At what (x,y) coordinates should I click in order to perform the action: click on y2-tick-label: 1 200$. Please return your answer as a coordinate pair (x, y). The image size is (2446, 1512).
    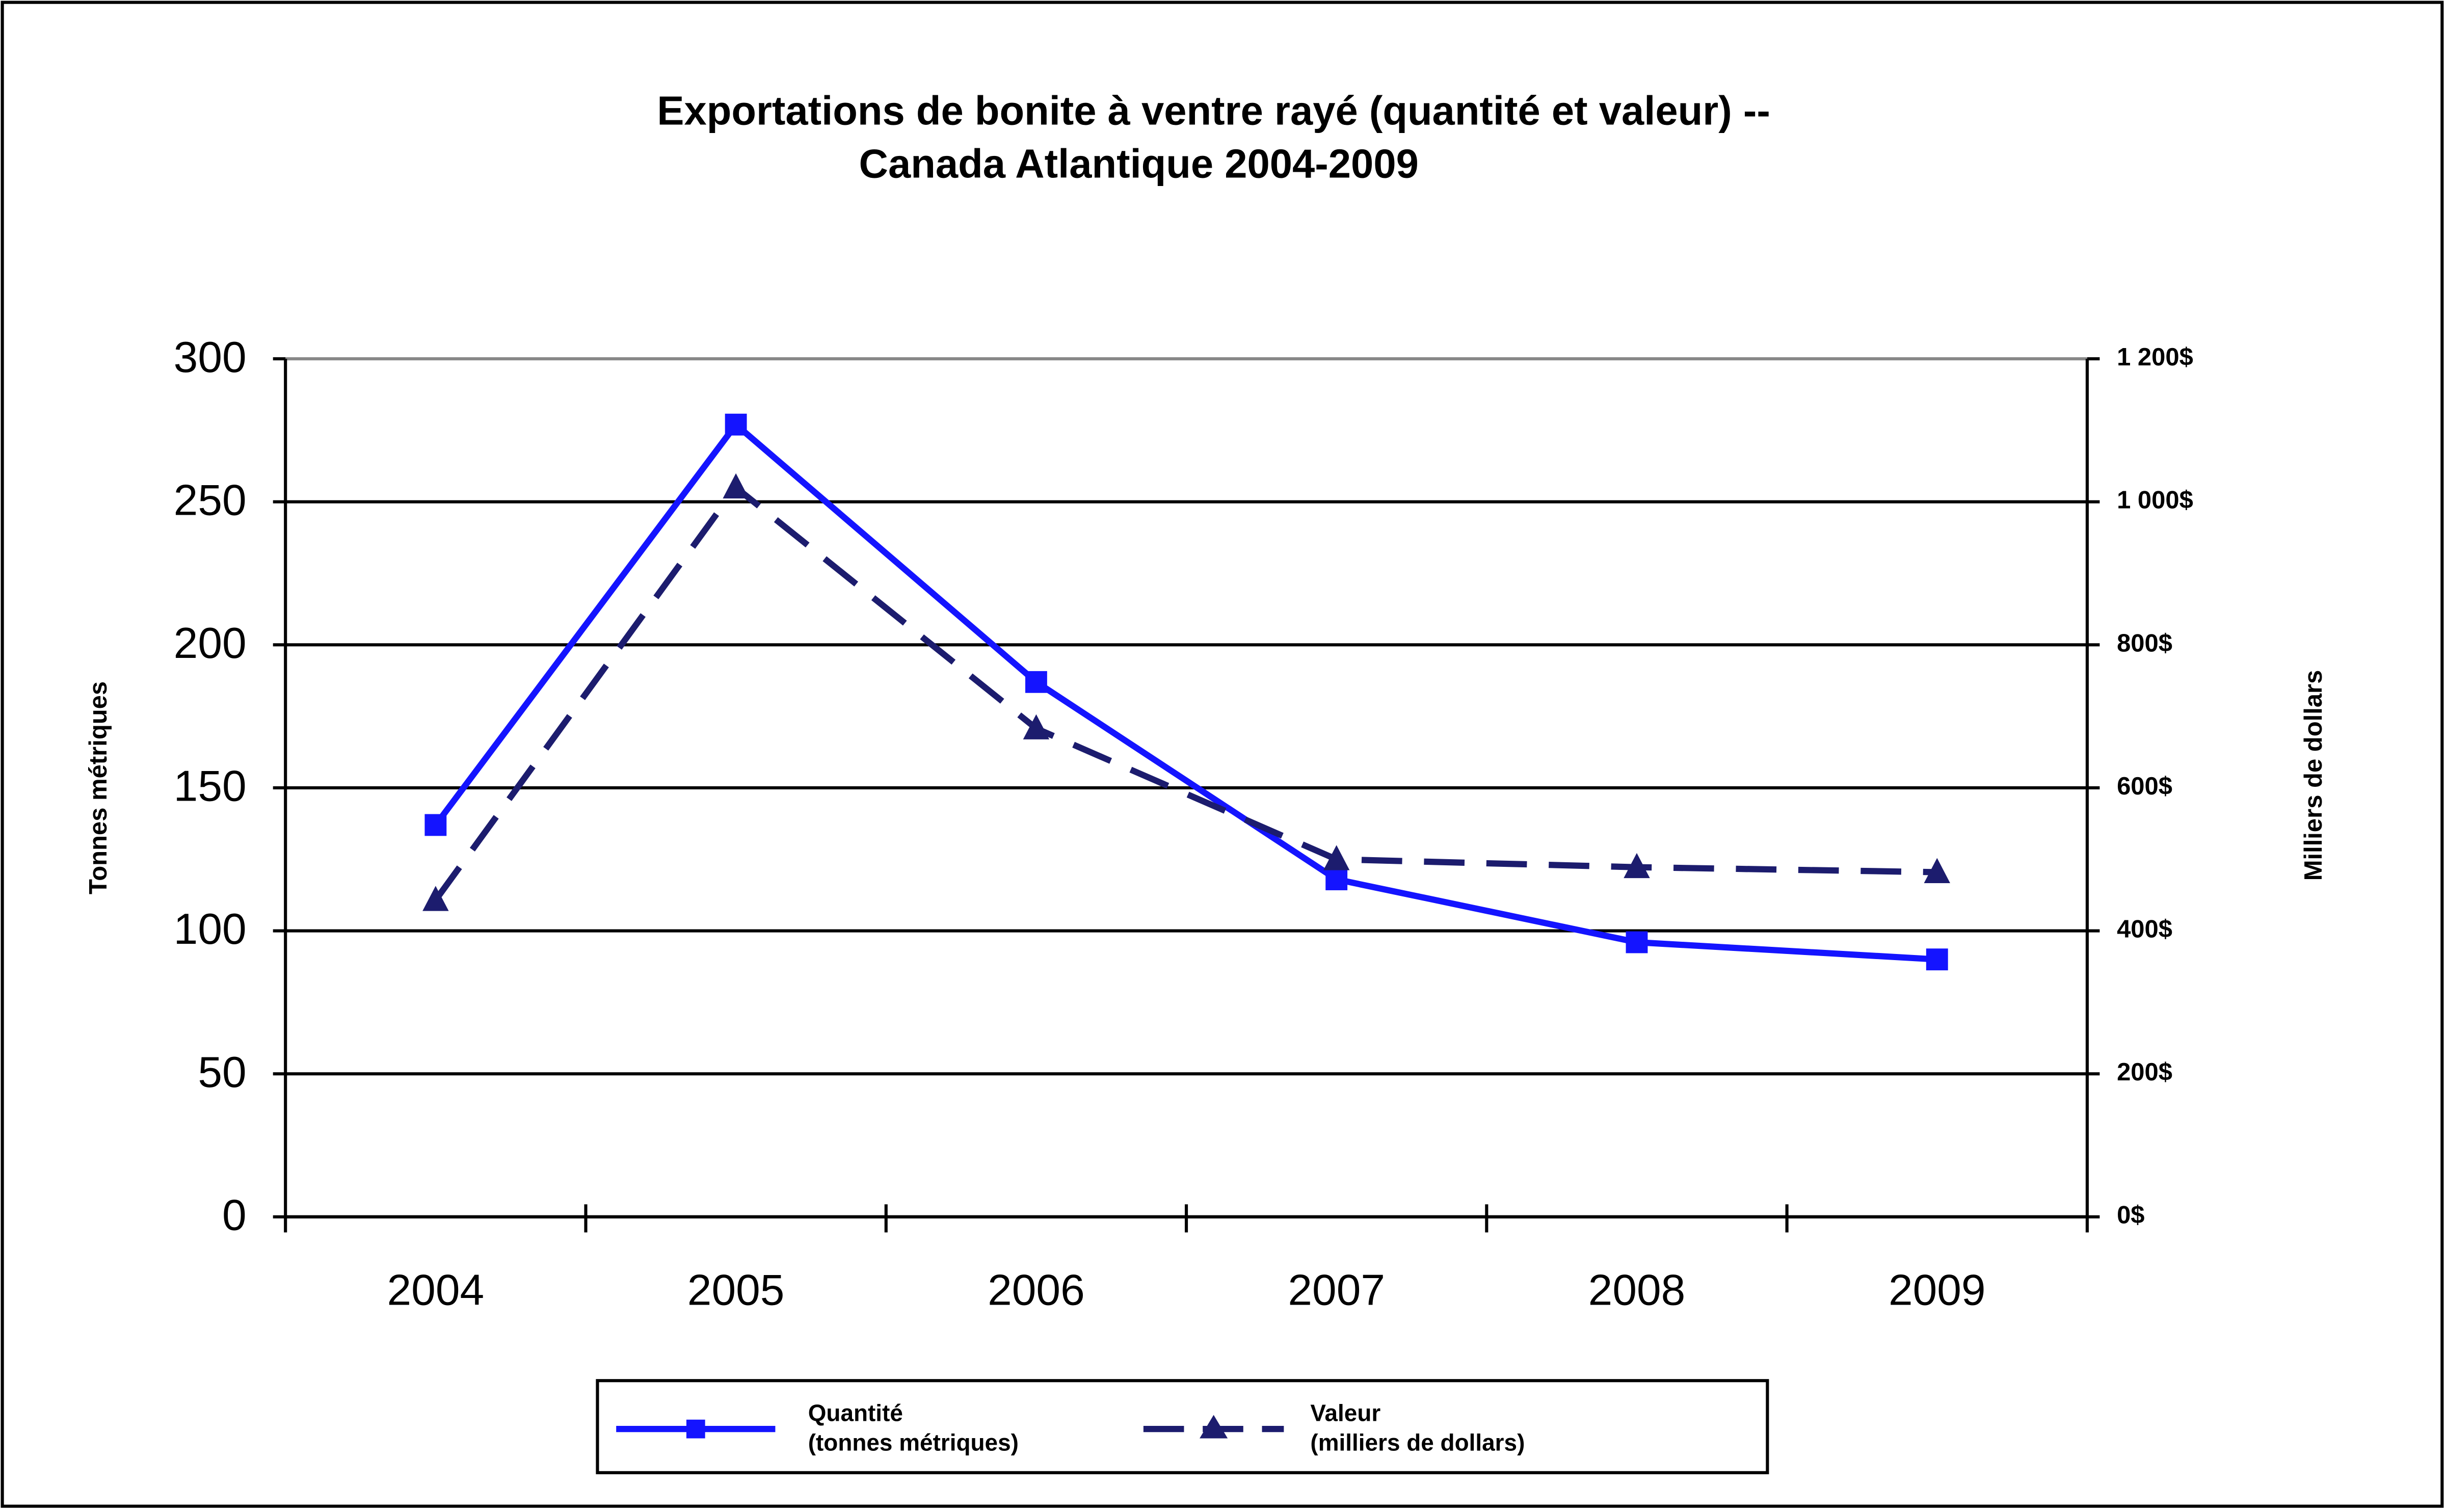
    Looking at the image, I should click on (2155, 357).